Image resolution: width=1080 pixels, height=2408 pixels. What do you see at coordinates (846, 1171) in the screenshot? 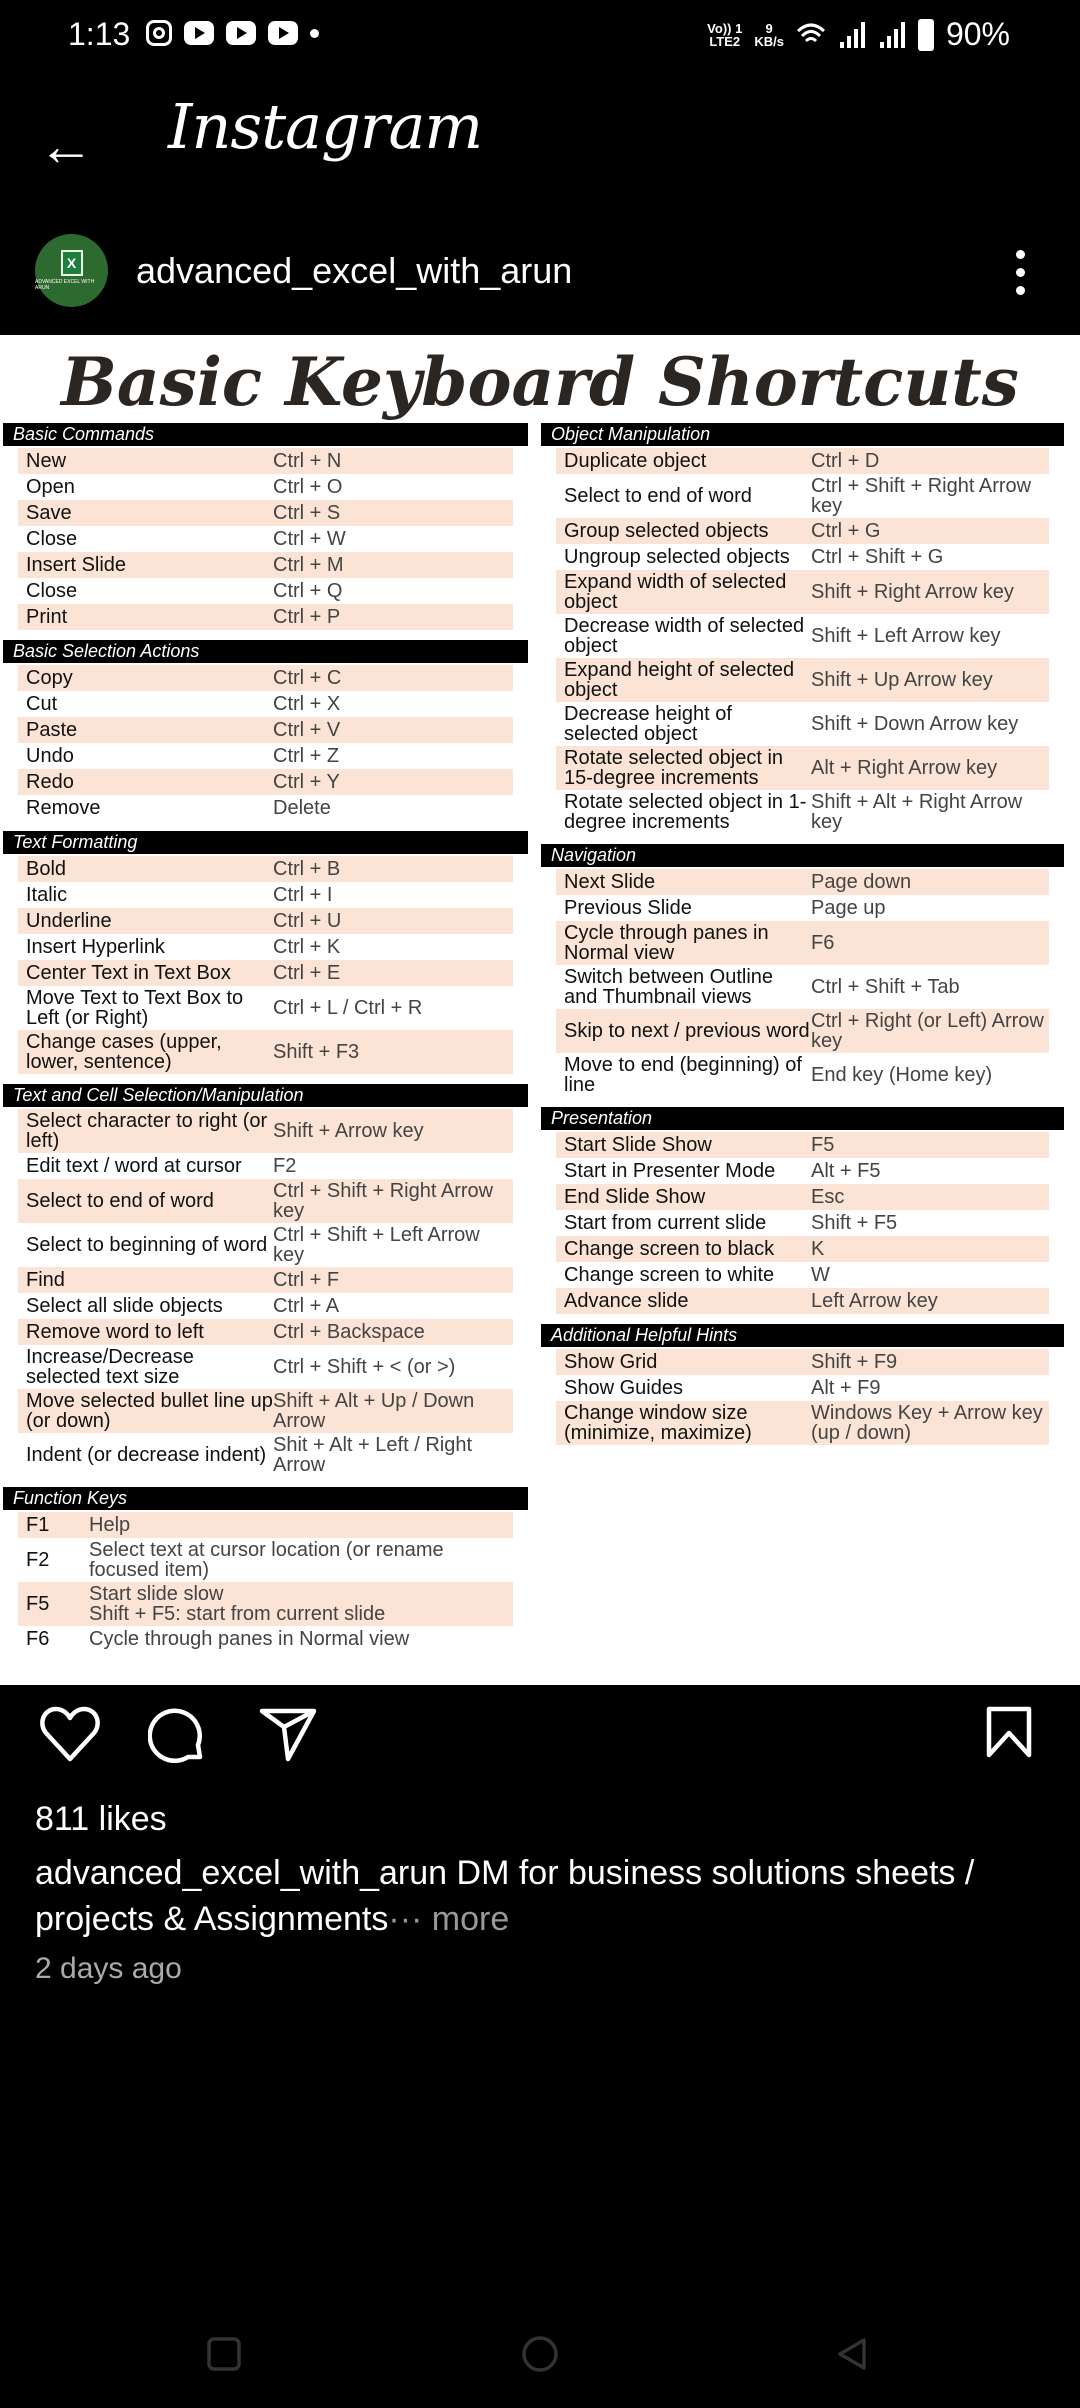
I see `shortcut-keys: Alt + F5` at bounding box center [846, 1171].